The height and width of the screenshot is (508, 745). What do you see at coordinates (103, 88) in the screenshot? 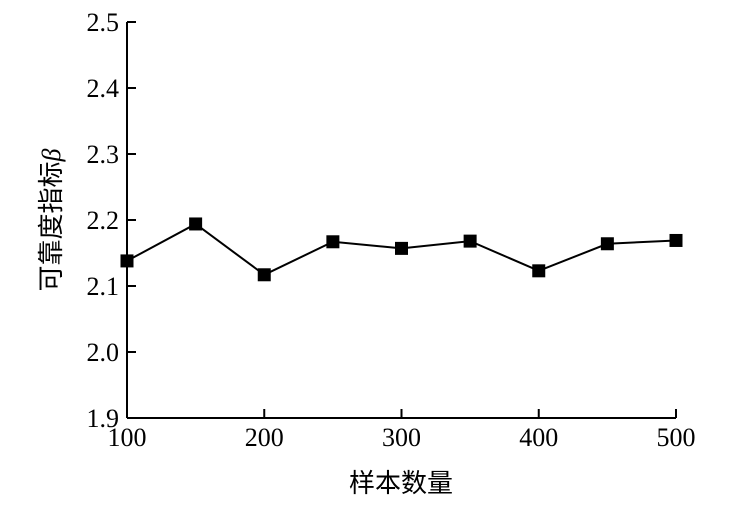
I see `y-tick-label: 2.4` at bounding box center [103, 88].